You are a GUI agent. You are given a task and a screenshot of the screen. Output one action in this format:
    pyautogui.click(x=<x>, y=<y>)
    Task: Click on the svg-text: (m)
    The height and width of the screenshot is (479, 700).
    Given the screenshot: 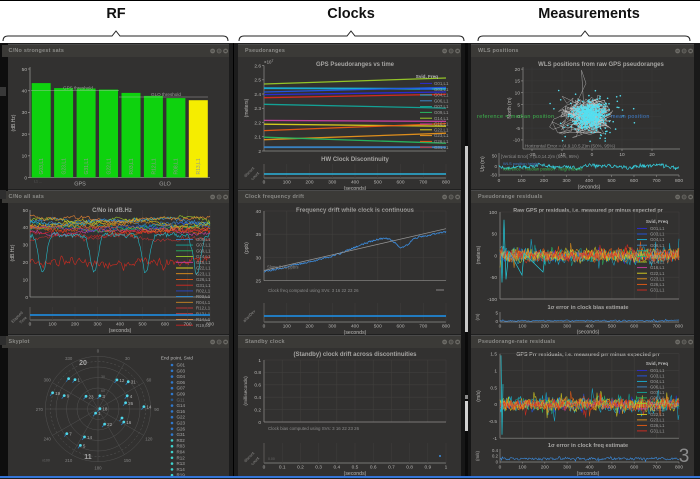 What is the action you would take?
    pyautogui.click(x=477, y=316)
    